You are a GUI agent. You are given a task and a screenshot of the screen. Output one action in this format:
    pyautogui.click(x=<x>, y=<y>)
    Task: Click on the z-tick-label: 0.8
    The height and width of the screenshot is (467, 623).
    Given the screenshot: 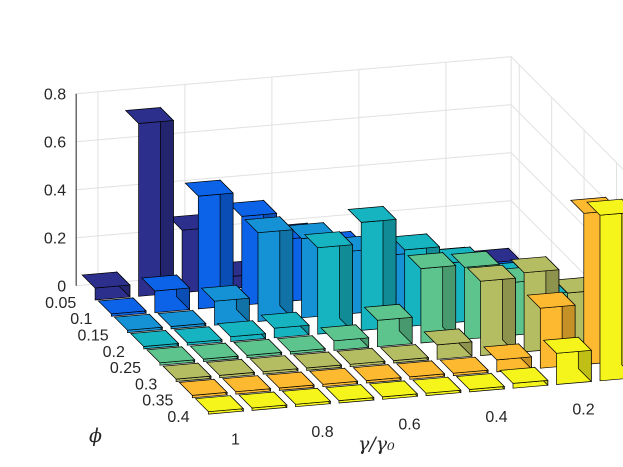 What is the action you would take?
    pyautogui.click(x=55, y=95)
    